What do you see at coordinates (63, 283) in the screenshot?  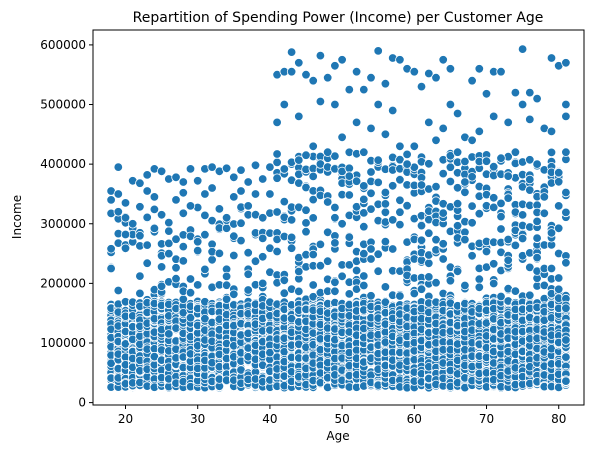 I see `y-tick-label: 200000` at bounding box center [63, 283].